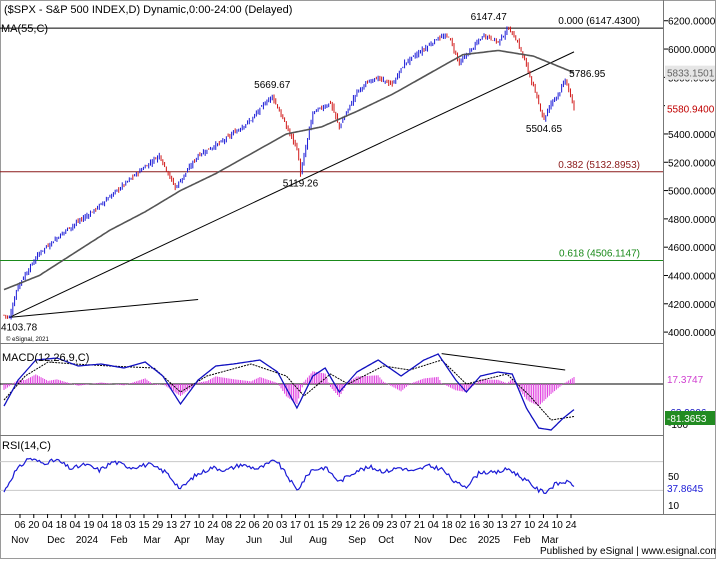  What do you see at coordinates (301, 184) in the screenshot?
I see `price-annotation: 5119.26` at bounding box center [301, 184].